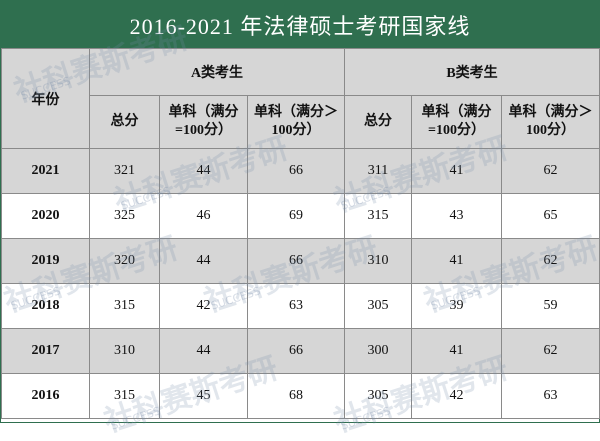 The height and width of the screenshot is (441, 600). Describe the element at coordinates (471, 72) in the screenshot. I see `group-header: B类考生` at that location.